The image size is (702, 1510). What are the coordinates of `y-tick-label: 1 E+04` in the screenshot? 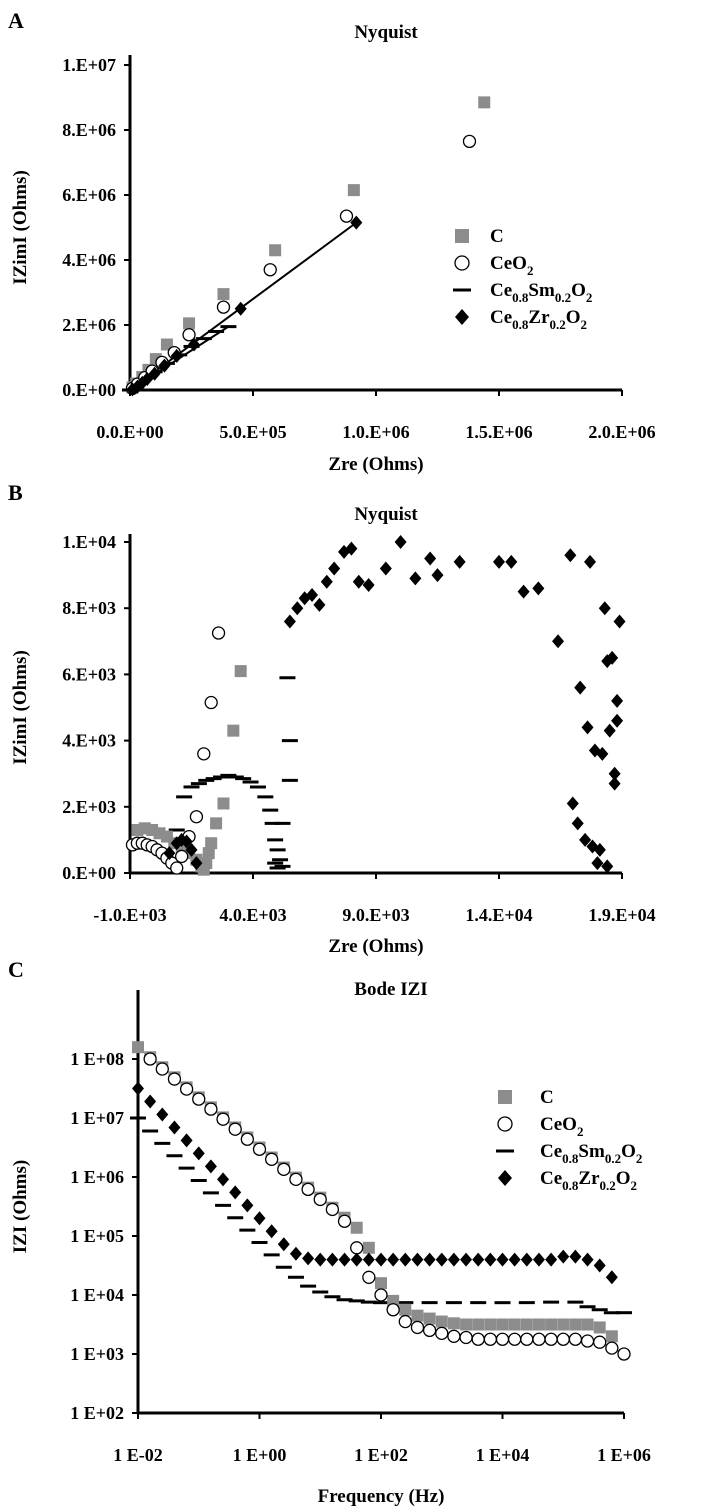 It's located at (97, 1295).